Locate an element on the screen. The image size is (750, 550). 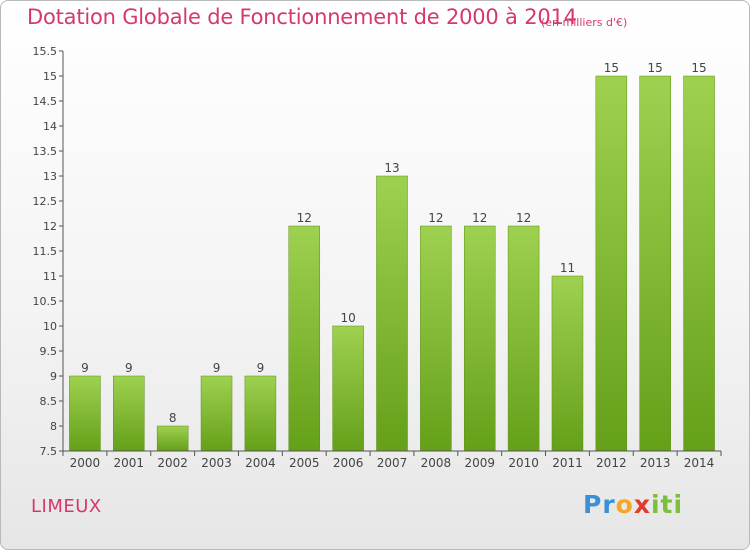
y-tick-label: 14 is located at coordinates (50, 126).